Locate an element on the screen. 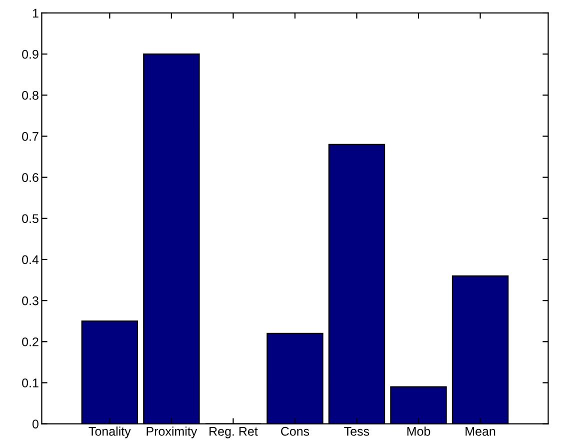 The width and height of the screenshot is (564, 448). x-tick-label: Mob is located at coordinates (418, 431).